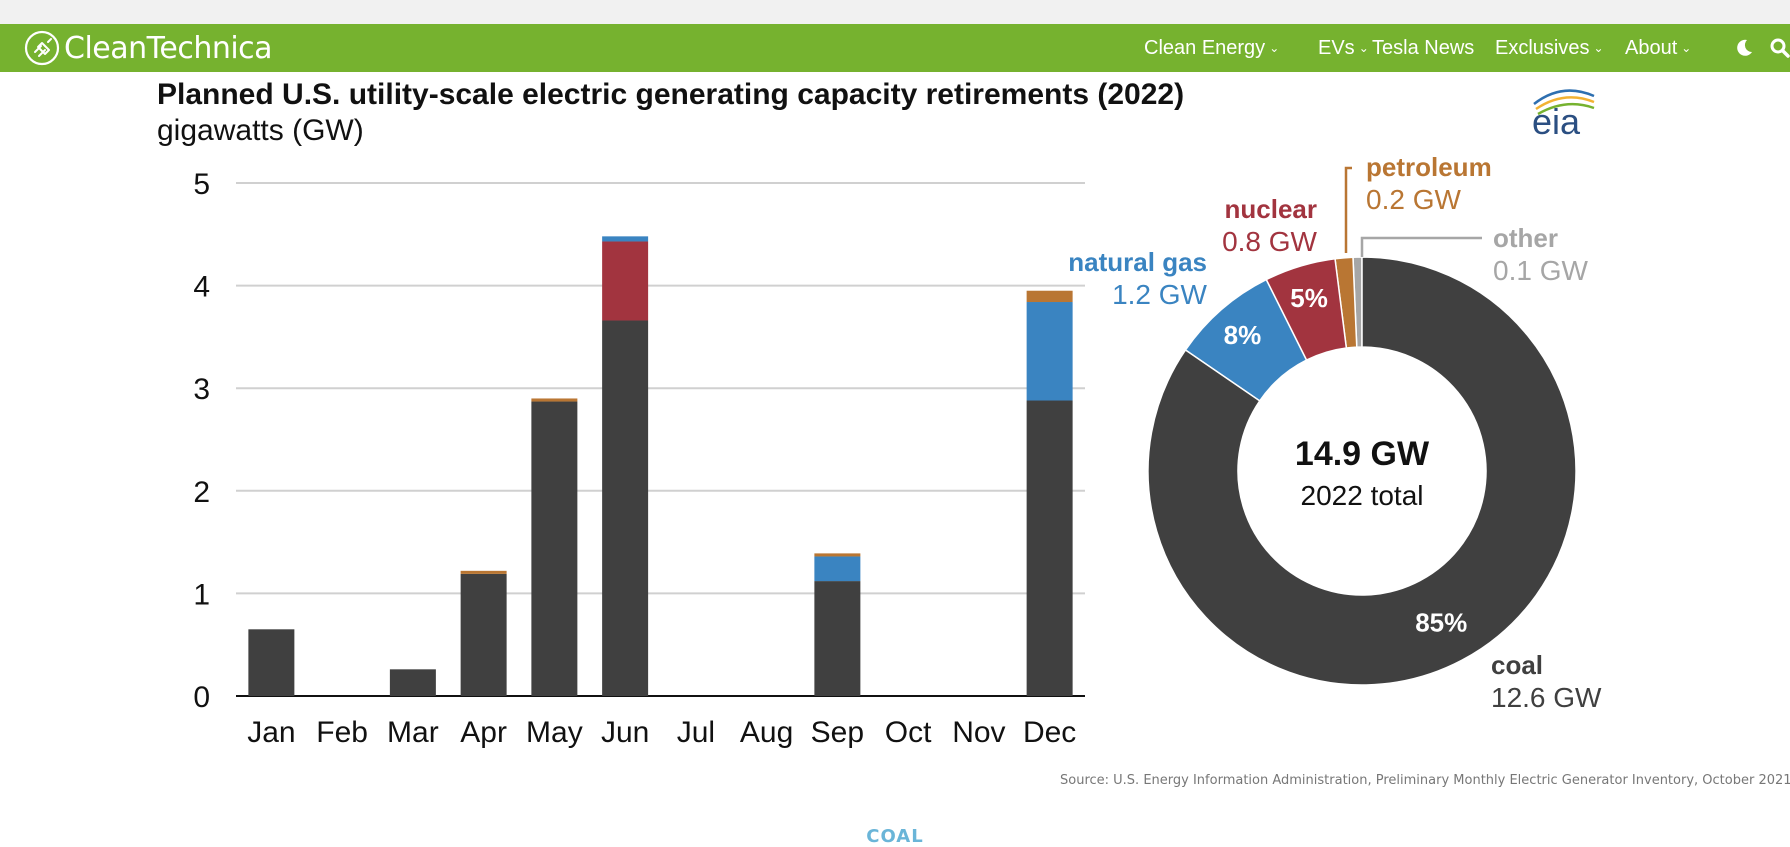 This screenshot has width=1790, height=847. What do you see at coordinates (1269, 241) in the screenshot?
I see `legend-value-nuclear: 0.8 GW` at bounding box center [1269, 241].